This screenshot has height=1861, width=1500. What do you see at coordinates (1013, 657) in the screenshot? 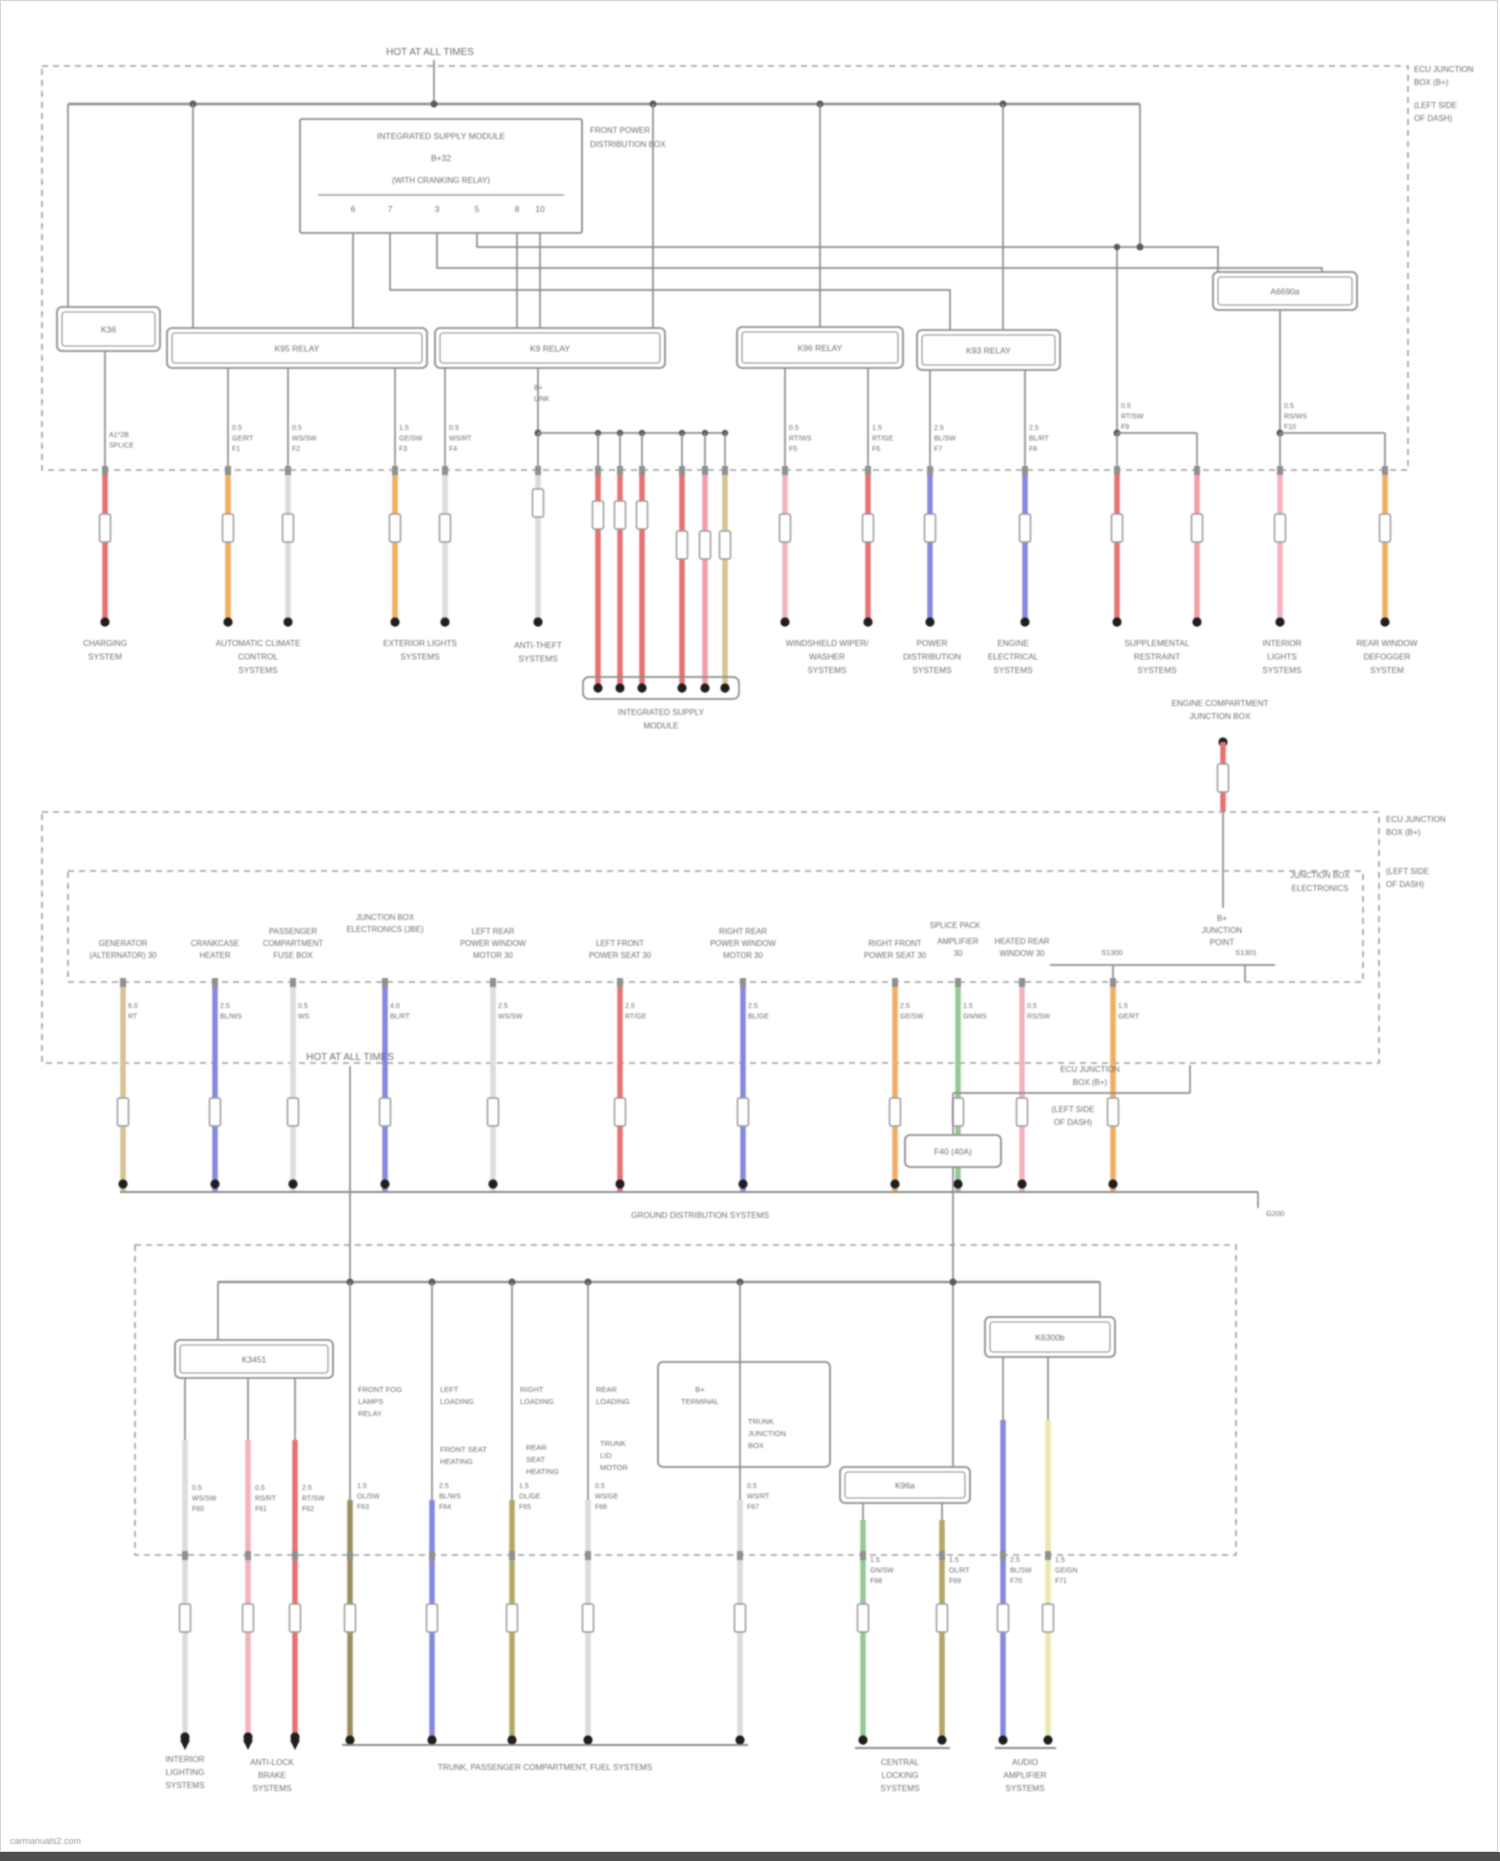
I see `ground-label: ELECTRICAL` at bounding box center [1013, 657].